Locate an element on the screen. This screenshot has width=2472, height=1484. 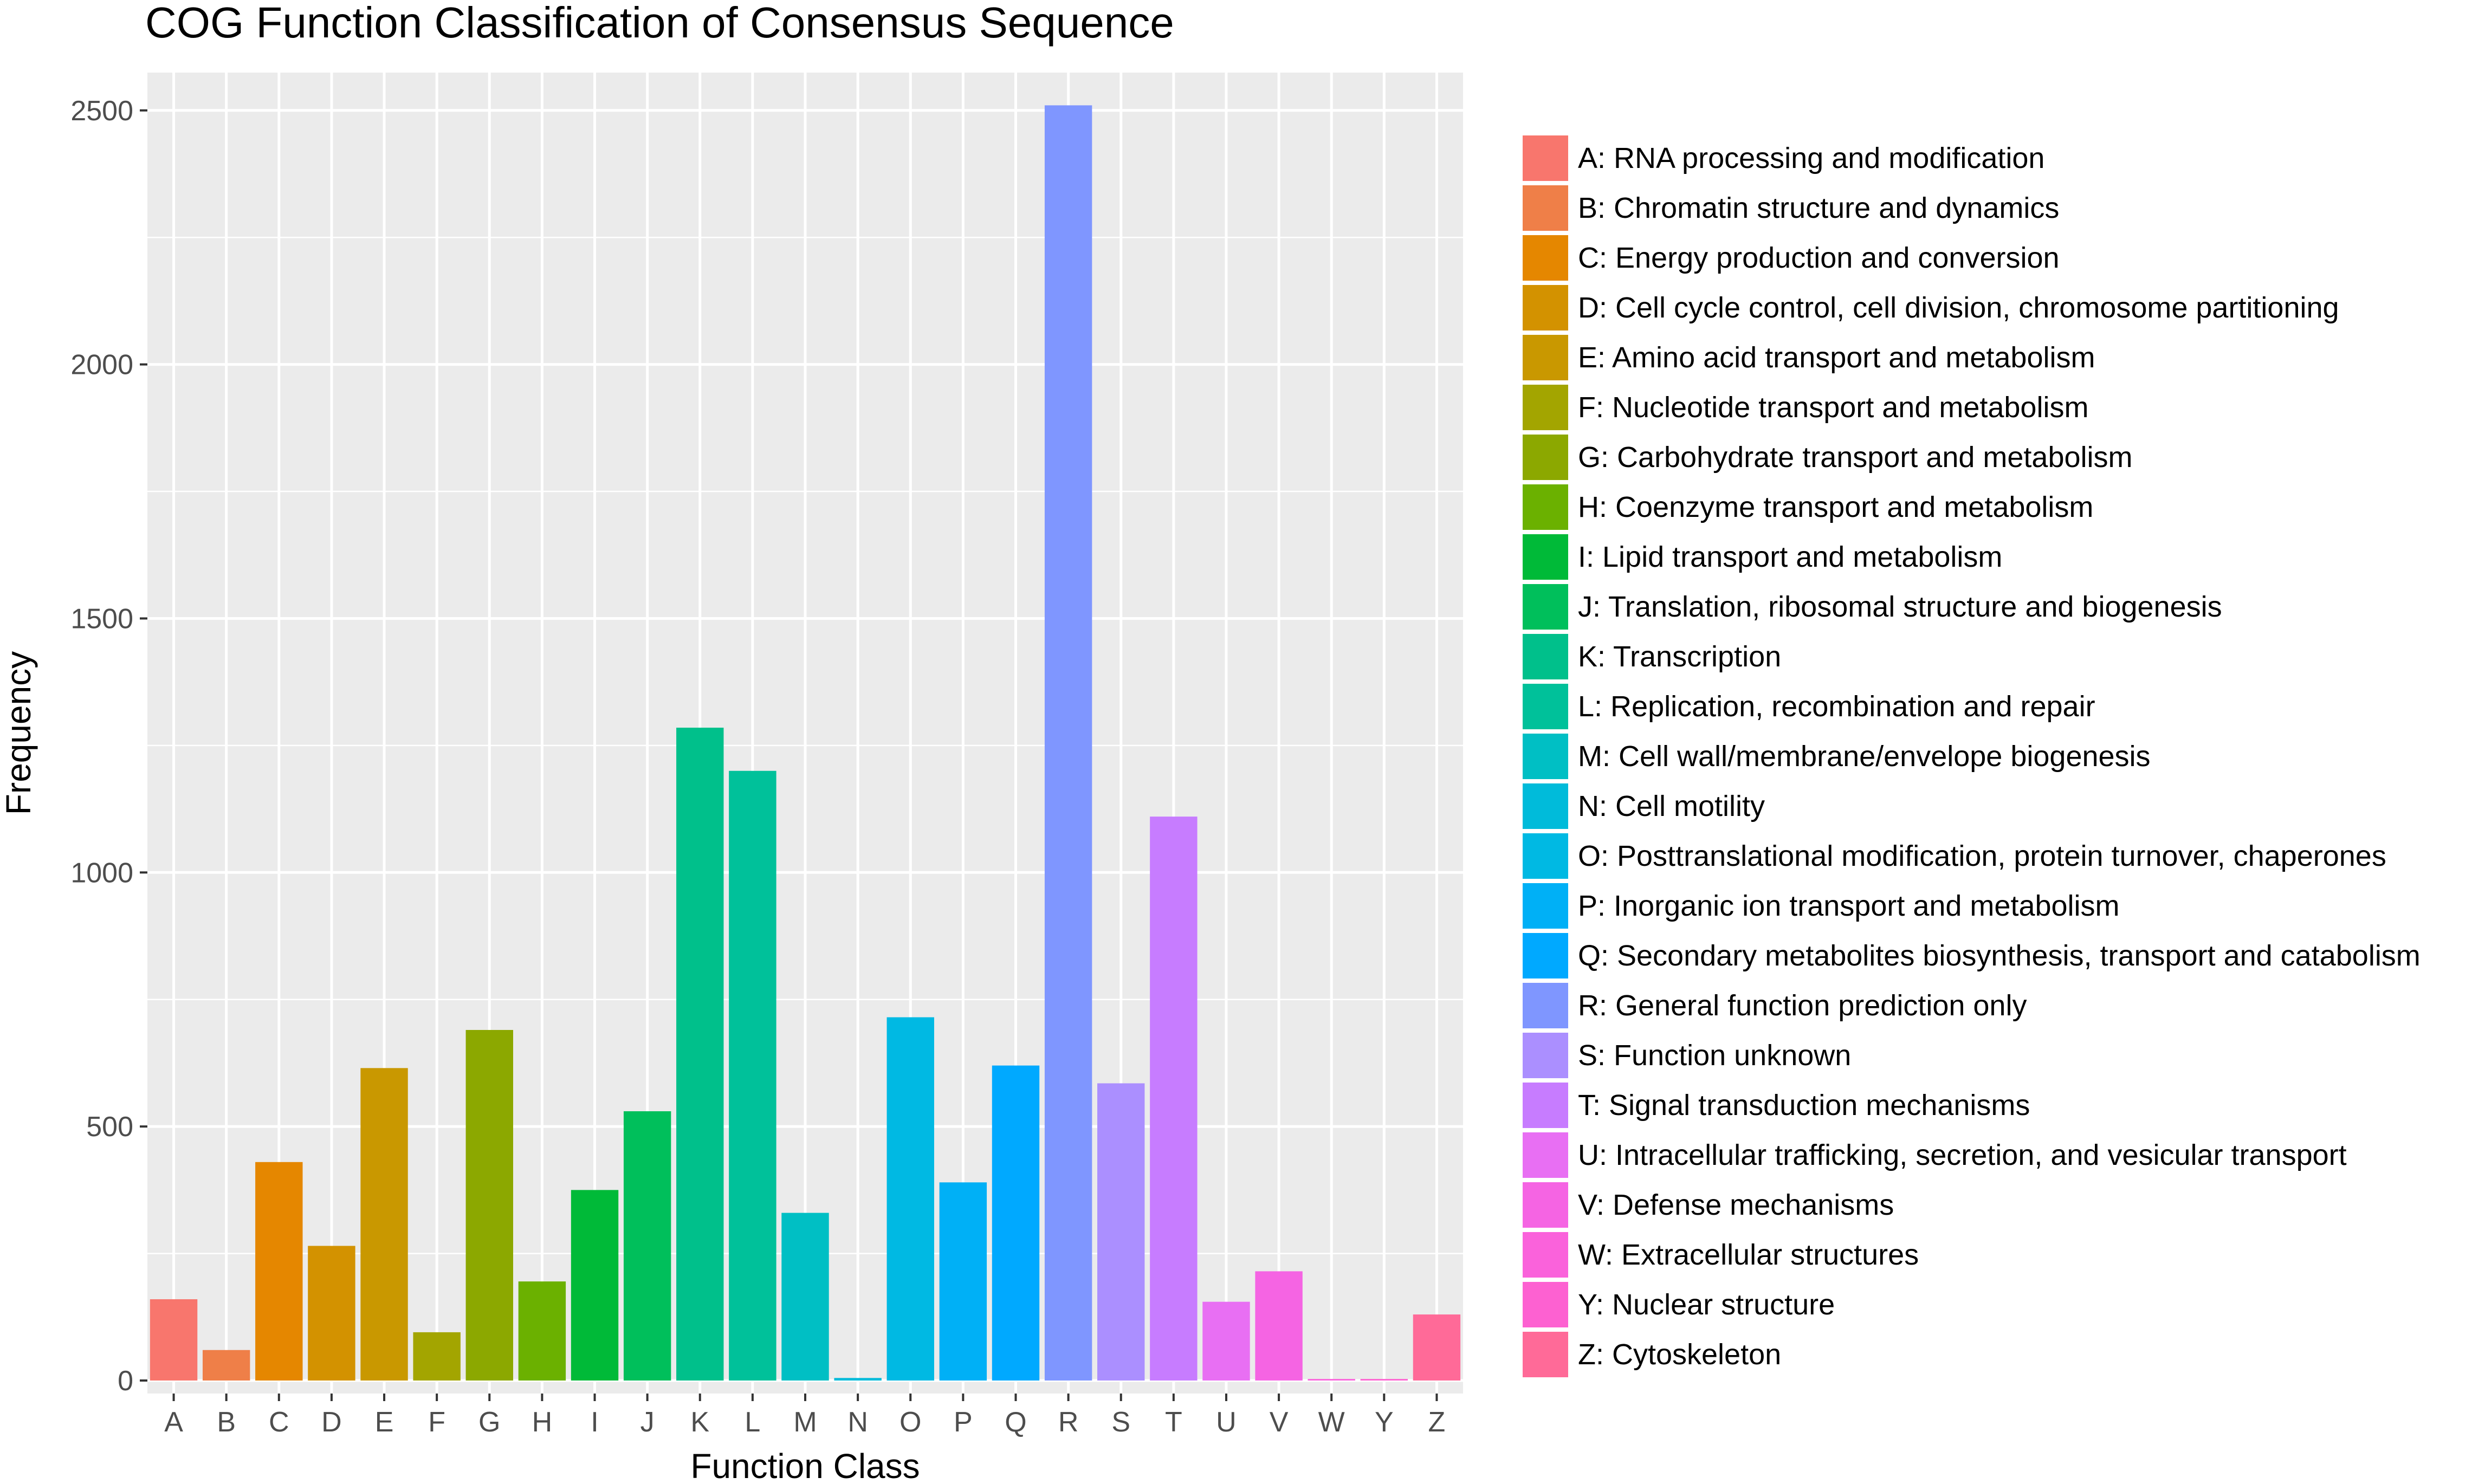
x-tick-label: C is located at coordinates (279, 1422).